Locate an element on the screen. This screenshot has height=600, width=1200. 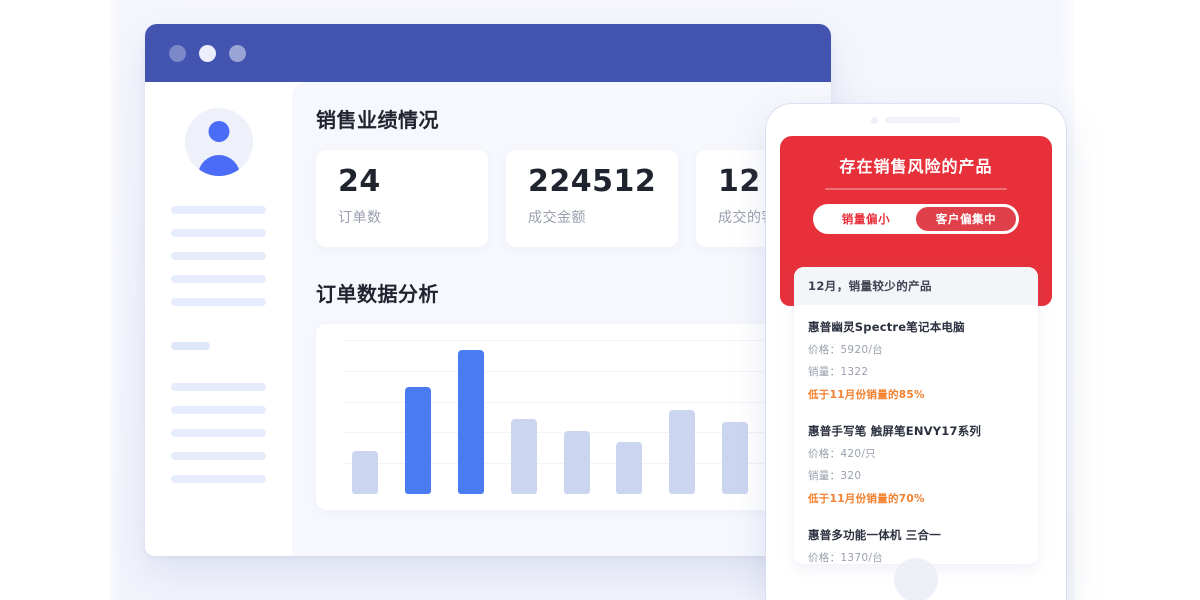
stat-card: 224512 成交金额 is located at coordinates (592, 198).